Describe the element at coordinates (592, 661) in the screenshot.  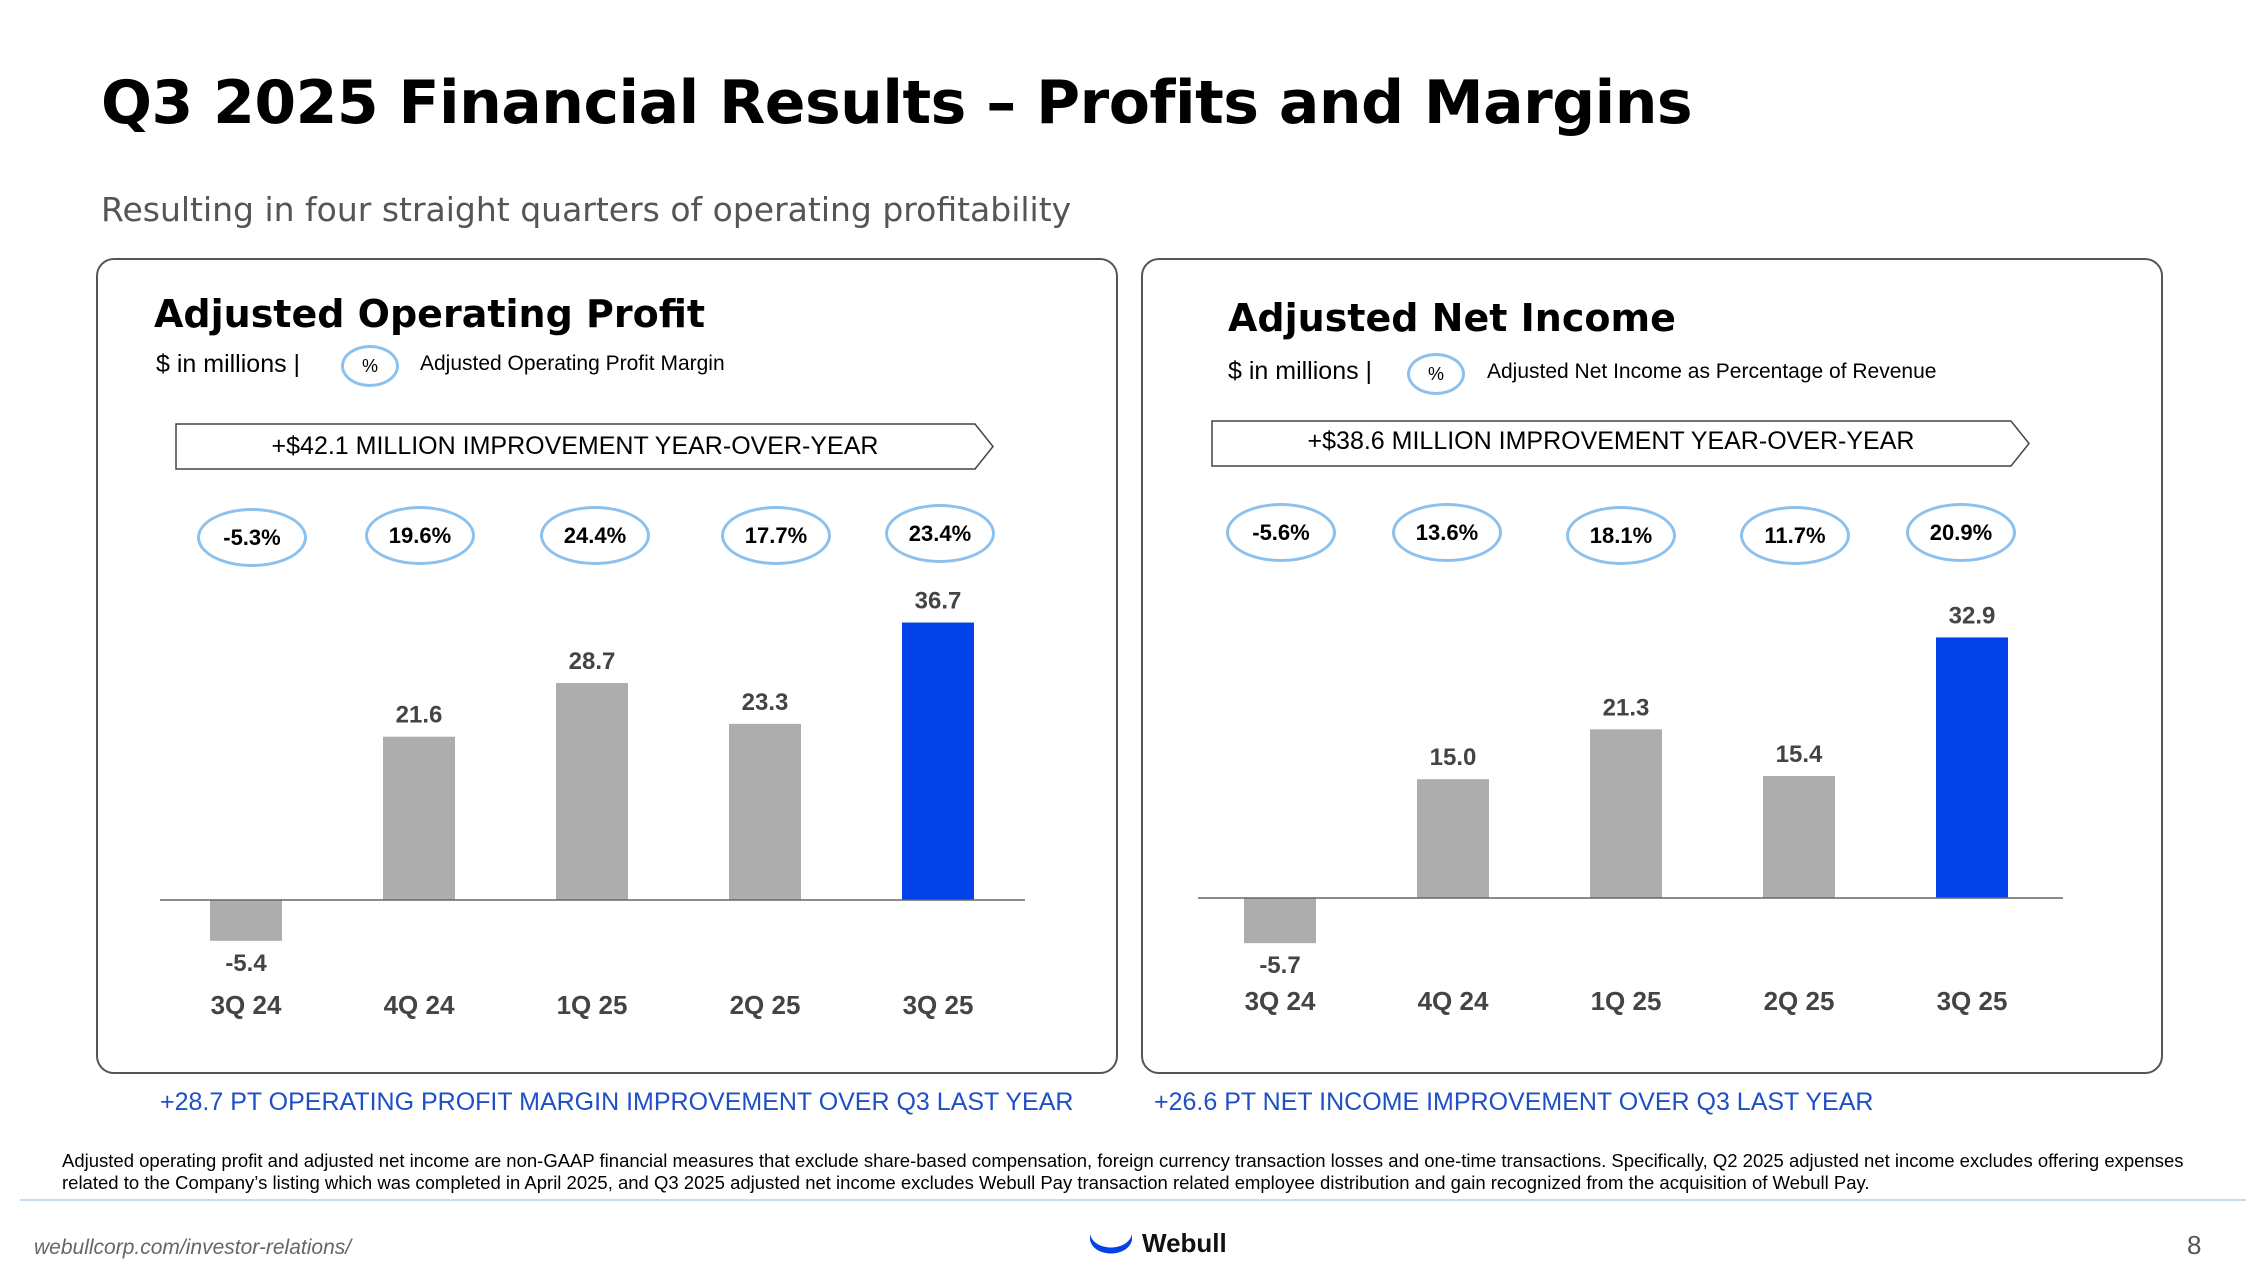
I see `data-label: 28.7` at that location.